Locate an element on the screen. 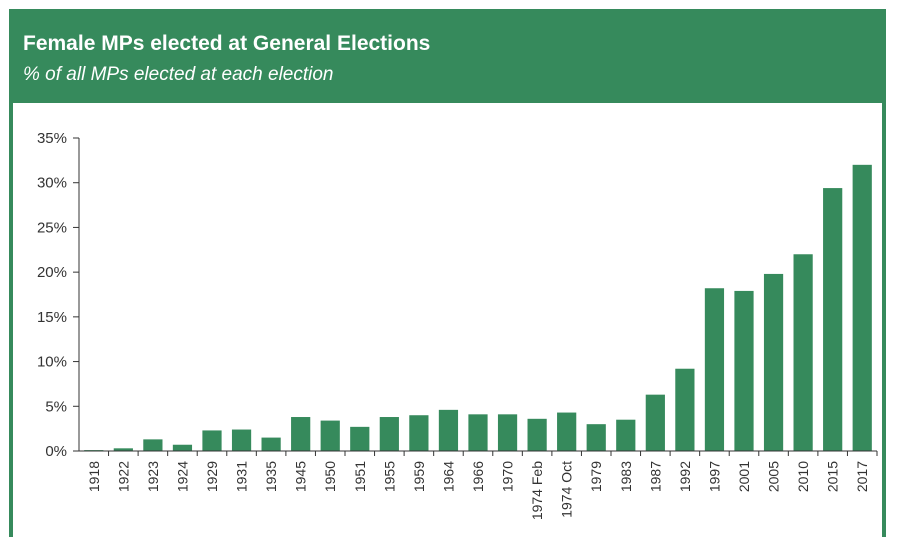 The width and height of the screenshot is (897, 537). x-tick-label: 1983 is located at coordinates (626, 476).